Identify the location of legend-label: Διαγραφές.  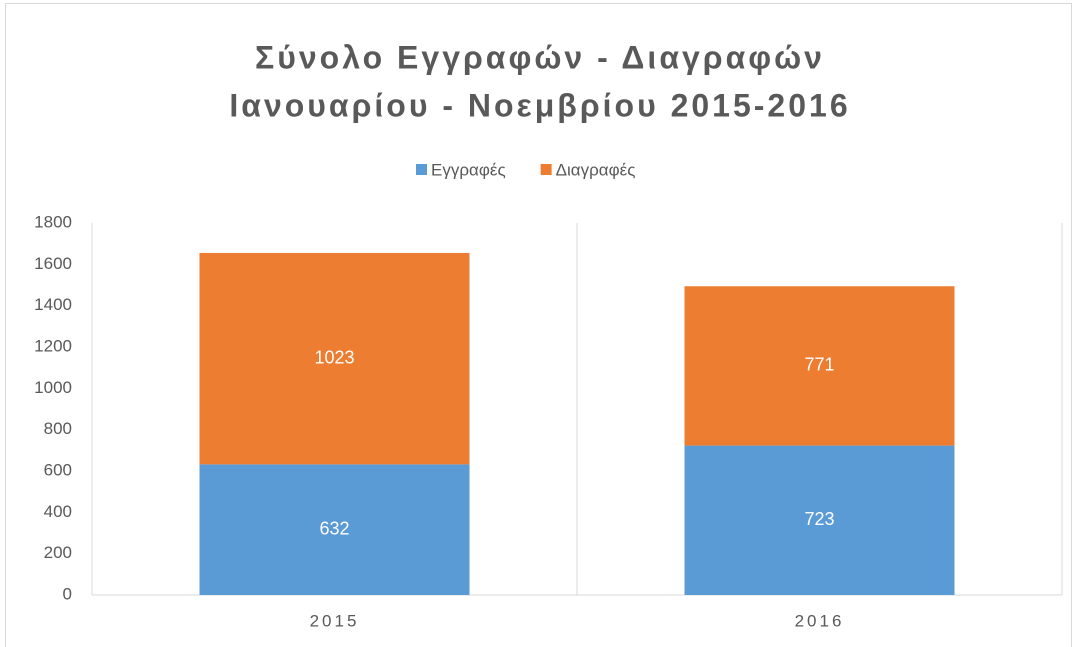
(596, 169).